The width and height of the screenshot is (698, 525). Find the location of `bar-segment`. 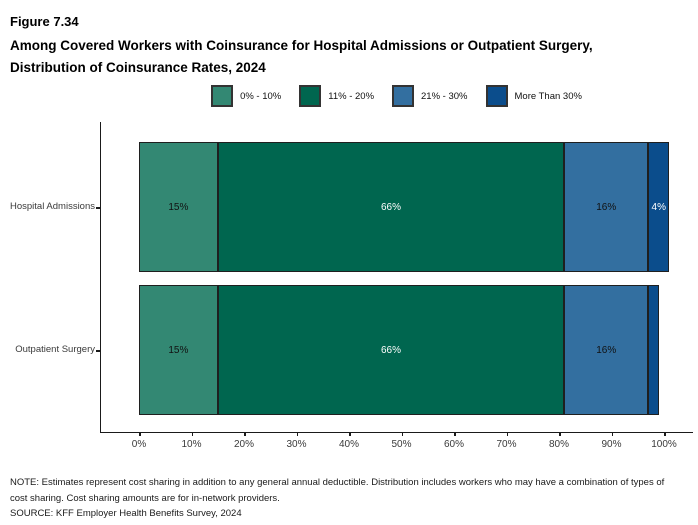

bar-segment is located at coordinates (653, 350).